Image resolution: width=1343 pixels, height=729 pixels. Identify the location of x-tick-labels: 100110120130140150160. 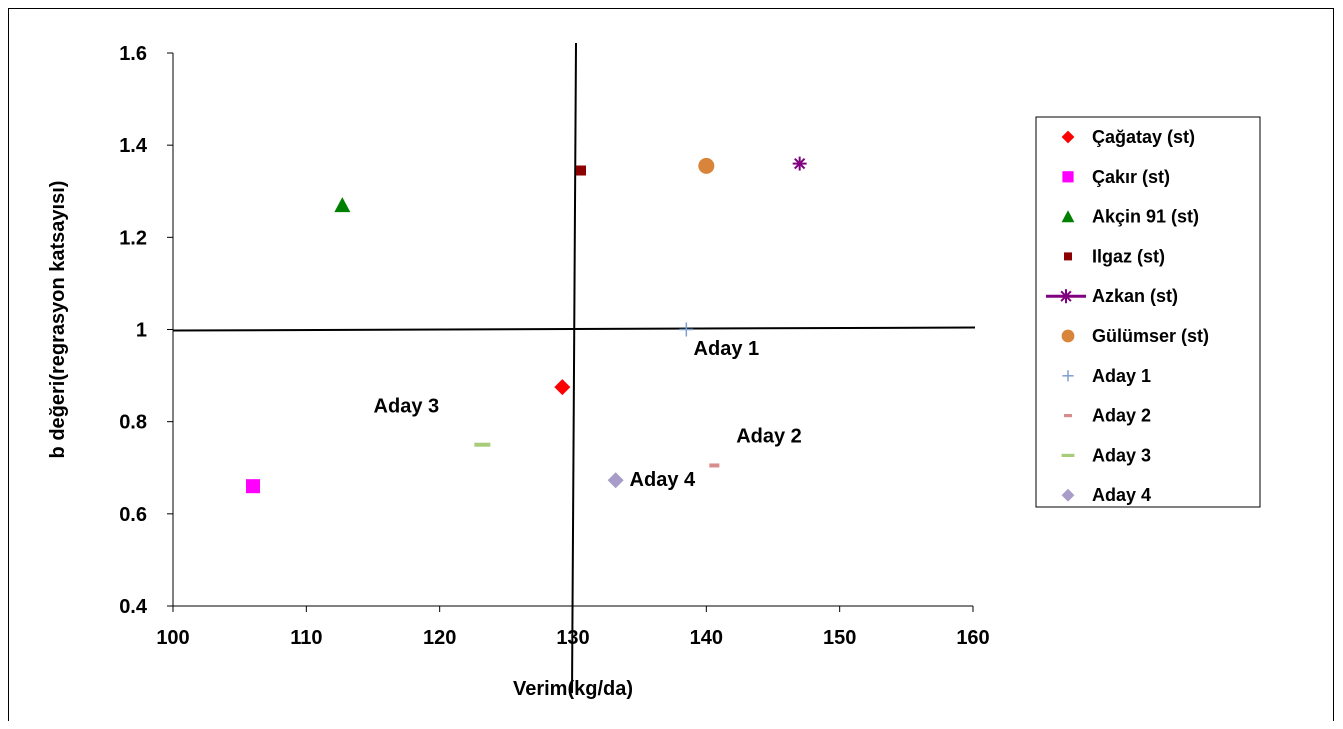
(572, 638).